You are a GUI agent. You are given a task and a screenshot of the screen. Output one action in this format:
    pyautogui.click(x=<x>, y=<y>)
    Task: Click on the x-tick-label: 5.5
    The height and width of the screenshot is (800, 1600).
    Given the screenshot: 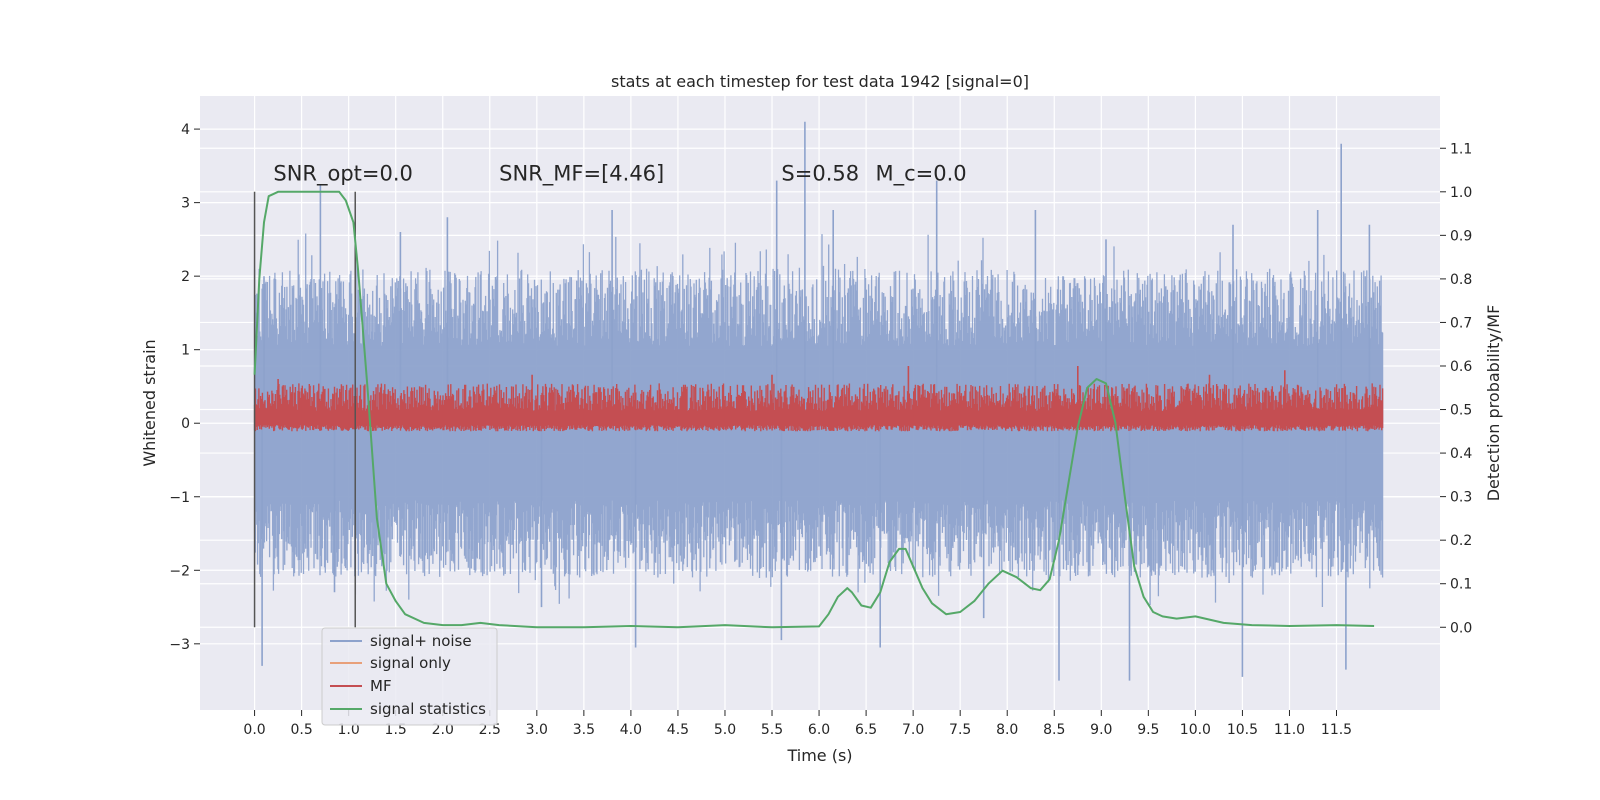 What is the action you would take?
    pyautogui.click(x=772, y=730)
    